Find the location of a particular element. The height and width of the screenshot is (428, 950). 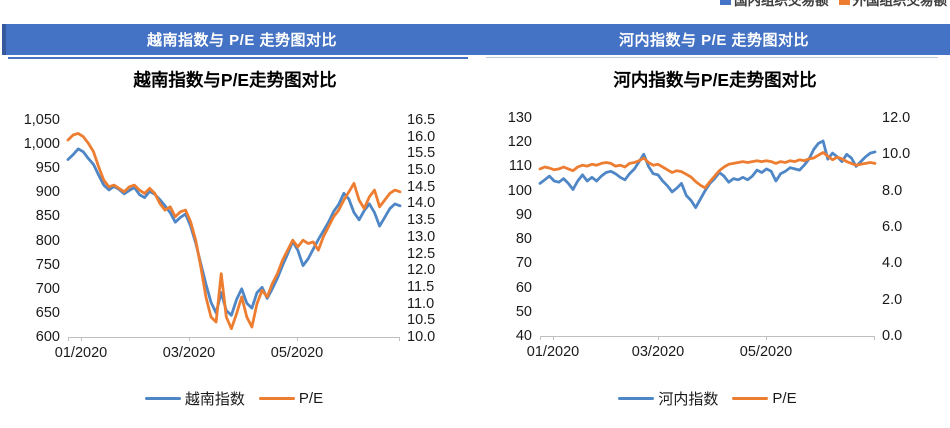

axis-tick-label: 0.0 is located at coordinates (892, 336).